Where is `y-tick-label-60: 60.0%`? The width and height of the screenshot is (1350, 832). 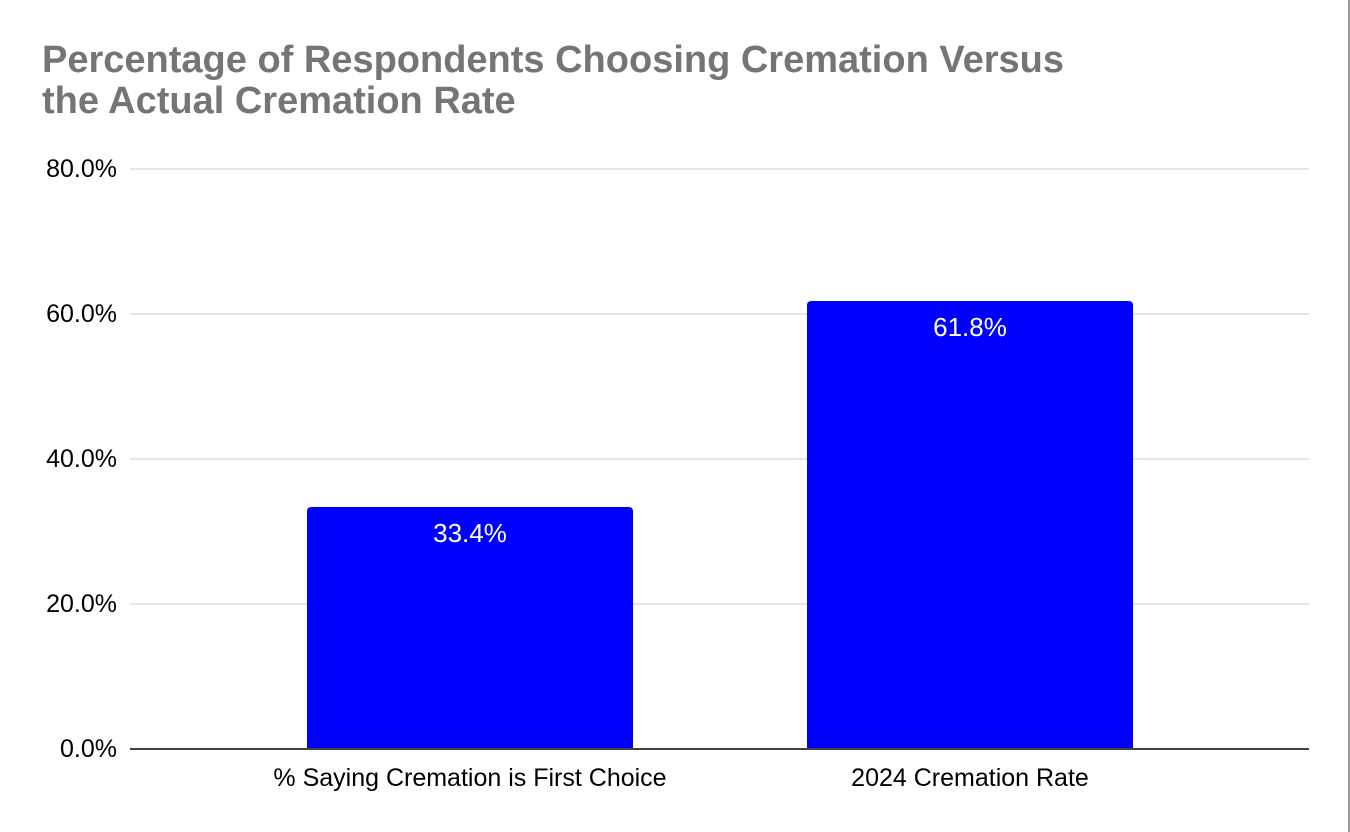 y-tick-label-60: 60.0% is located at coordinates (81, 314).